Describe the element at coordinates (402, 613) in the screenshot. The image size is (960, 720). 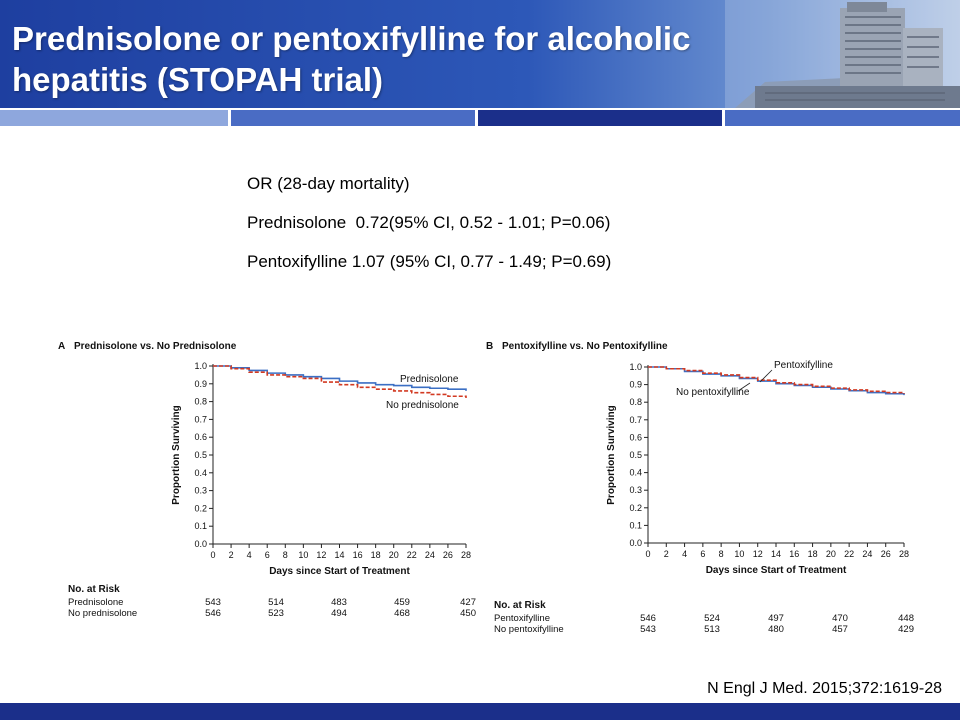
I see `risk-cell: 468` at that location.